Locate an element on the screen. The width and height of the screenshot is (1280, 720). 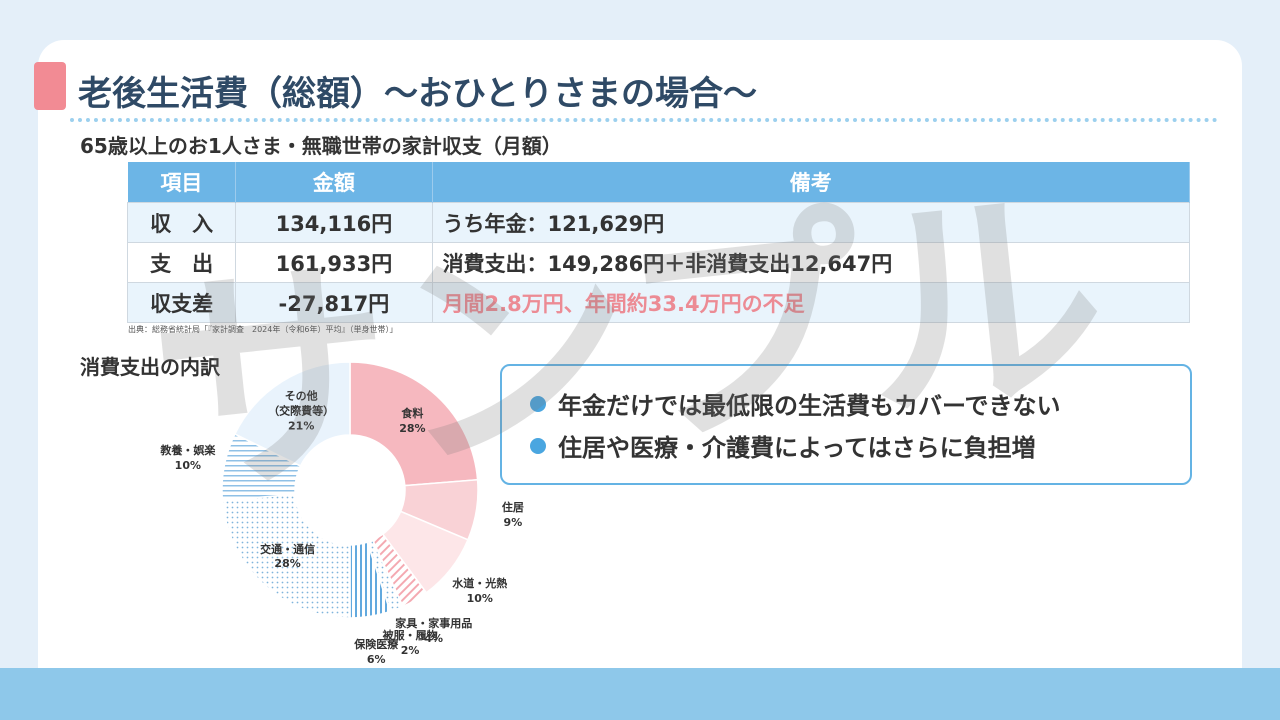
bullet-point: 住居や医療・介護費によってはさらに負担増 is located at coordinates (783, 445).